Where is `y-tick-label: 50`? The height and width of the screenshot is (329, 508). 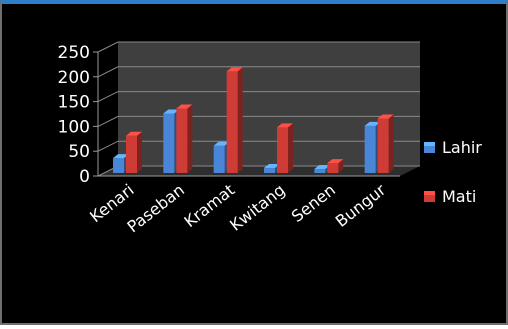
y-tick-label: 50 is located at coordinates (79, 152).